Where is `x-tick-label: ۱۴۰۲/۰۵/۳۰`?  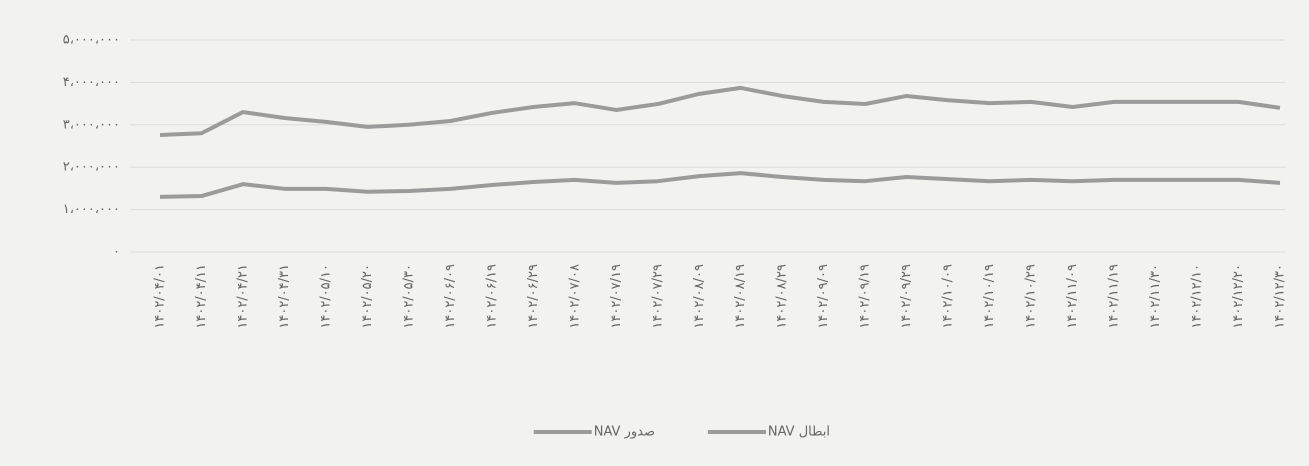 x-tick-label: ۱۴۰۲/۰۵/۳۰ is located at coordinates (408, 296).